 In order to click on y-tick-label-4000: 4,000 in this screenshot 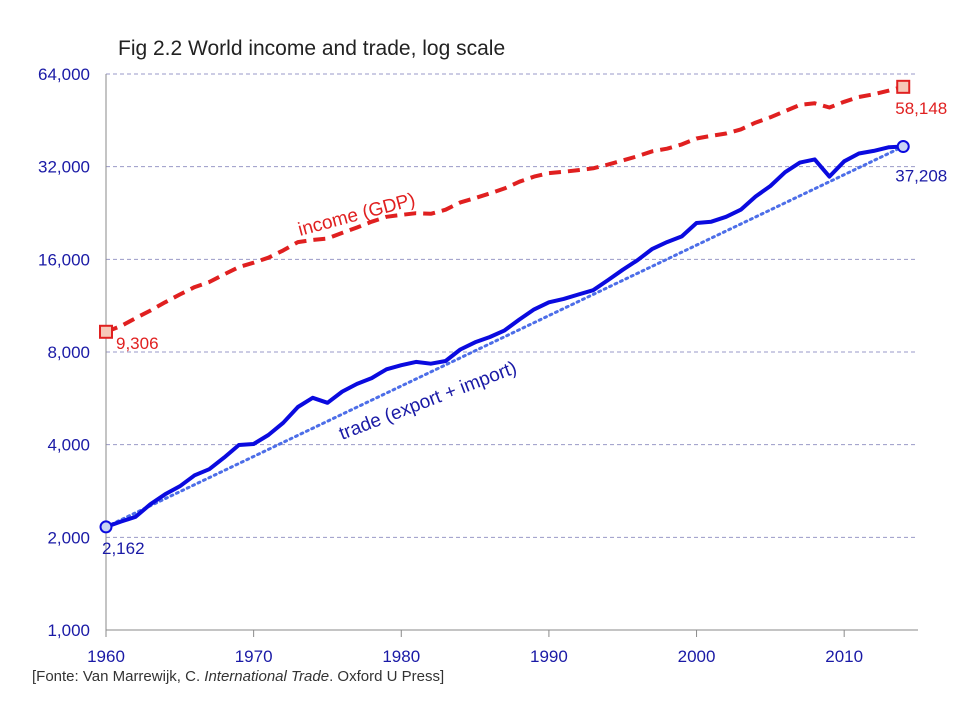, I will do `click(68, 445)`.